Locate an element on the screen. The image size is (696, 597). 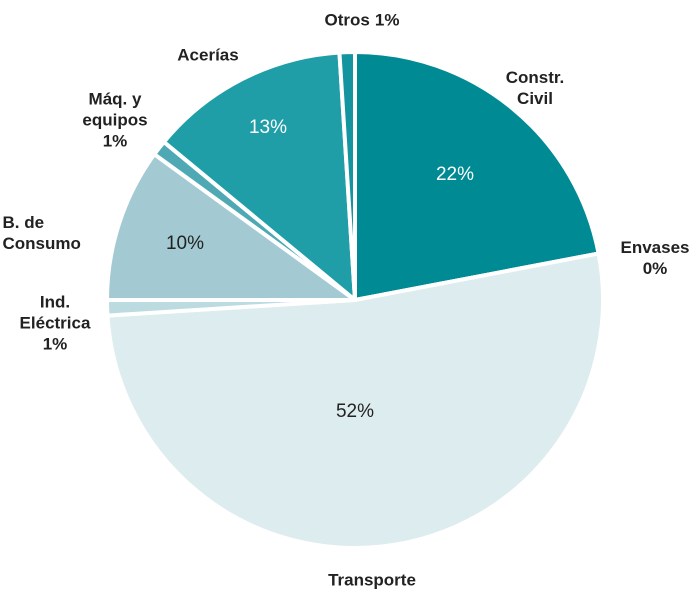
category-name: Envases is located at coordinates (655, 247).